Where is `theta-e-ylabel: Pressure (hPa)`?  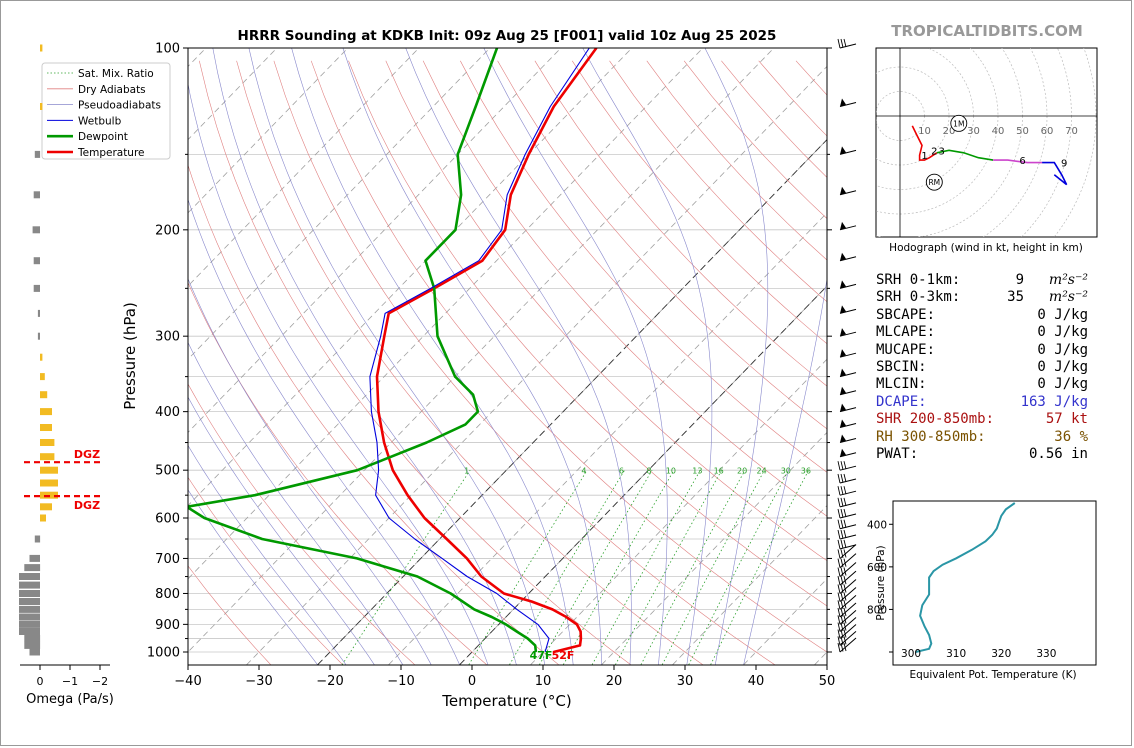
theta-e-ylabel: Pressure (hPa) is located at coordinates (881, 582).